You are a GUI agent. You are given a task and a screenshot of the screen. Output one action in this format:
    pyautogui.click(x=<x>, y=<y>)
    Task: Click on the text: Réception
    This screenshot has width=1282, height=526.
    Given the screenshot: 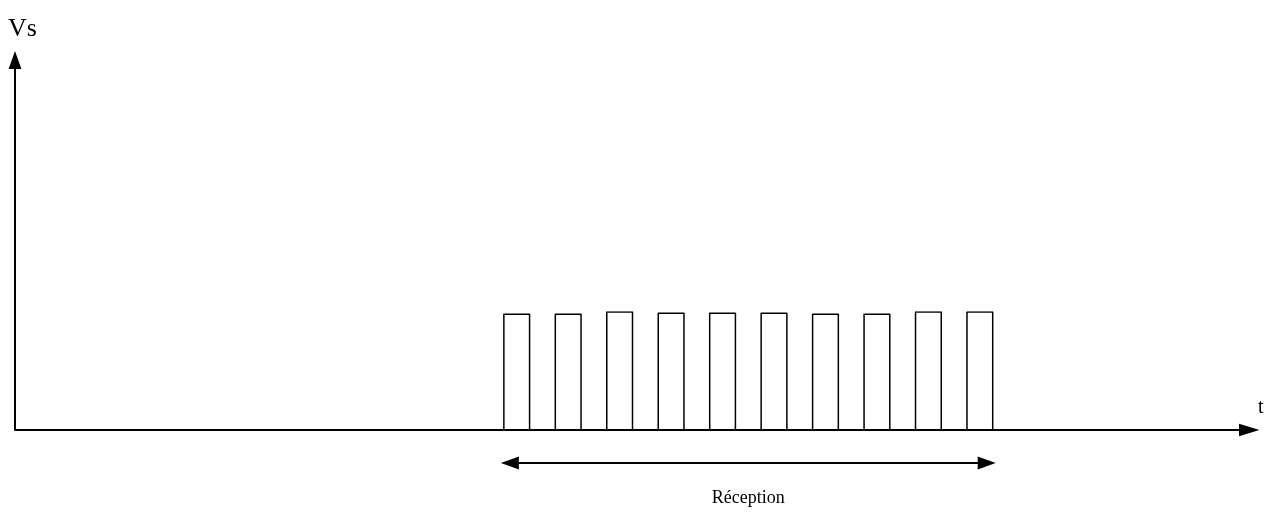 What is the action you would take?
    pyautogui.click(x=748, y=497)
    